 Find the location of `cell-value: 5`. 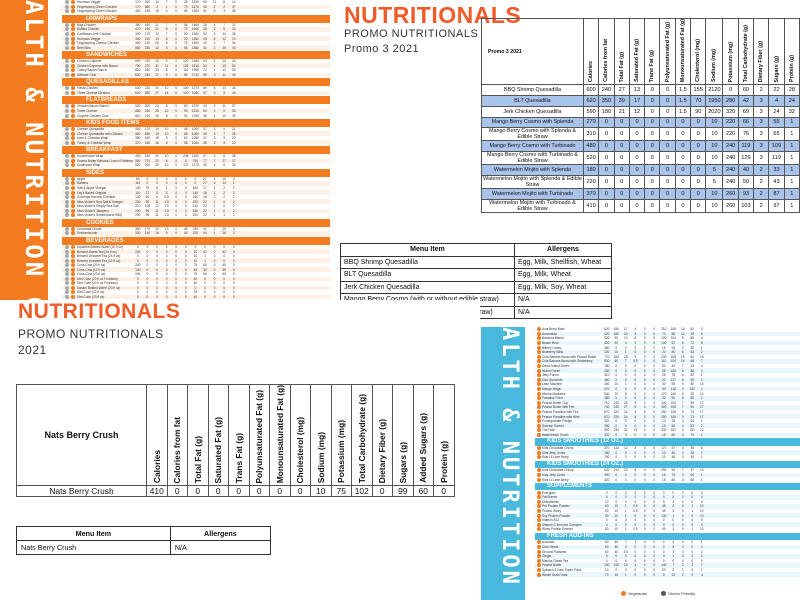

cell-value: 5 is located at coordinates (714, 181).